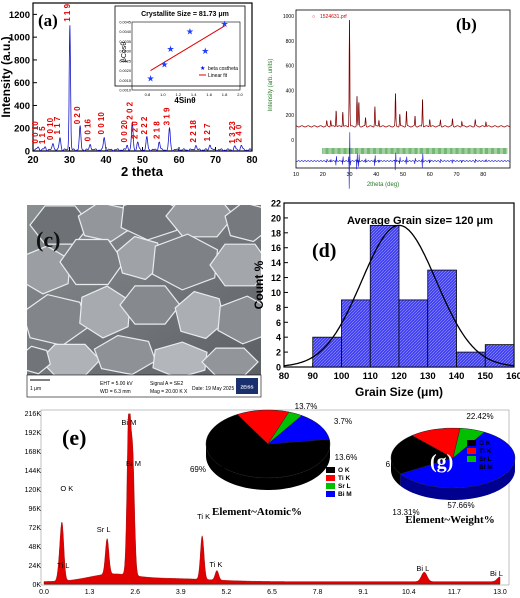  I want to click on x-tick-label: 100, so click(342, 376).